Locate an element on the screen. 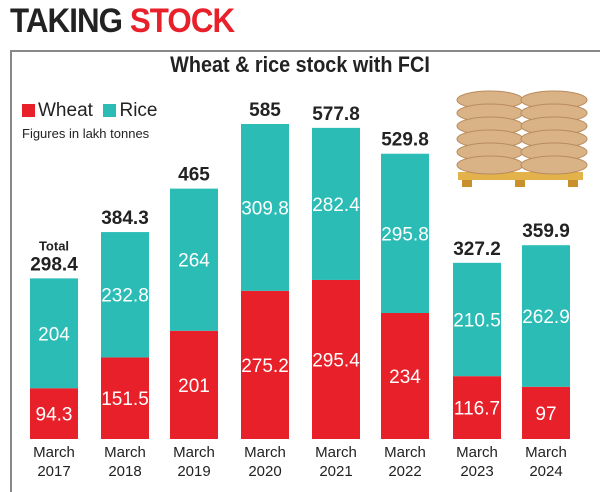 This screenshot has width=600, height=492. label-rice: 204 is located at coordinates (54, 334).